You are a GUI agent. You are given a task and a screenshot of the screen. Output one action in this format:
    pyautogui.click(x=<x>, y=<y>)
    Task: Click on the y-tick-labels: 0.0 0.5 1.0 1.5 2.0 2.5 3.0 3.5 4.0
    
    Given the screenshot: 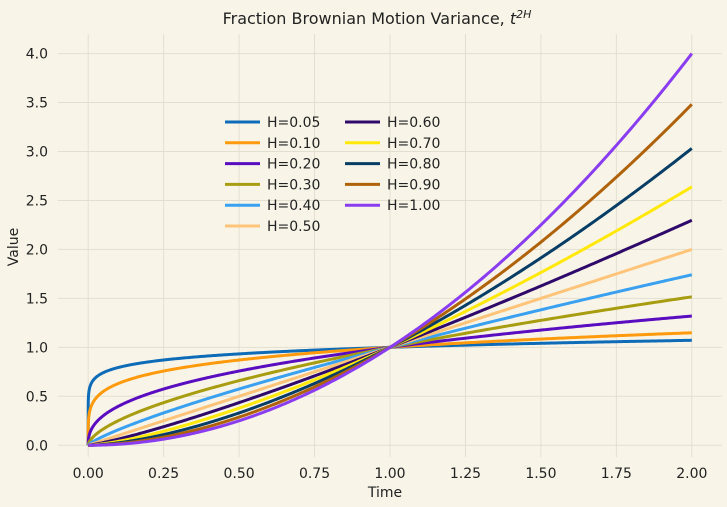 What is the action you would take?
    pyautogui.click(x=37, y=251)
    